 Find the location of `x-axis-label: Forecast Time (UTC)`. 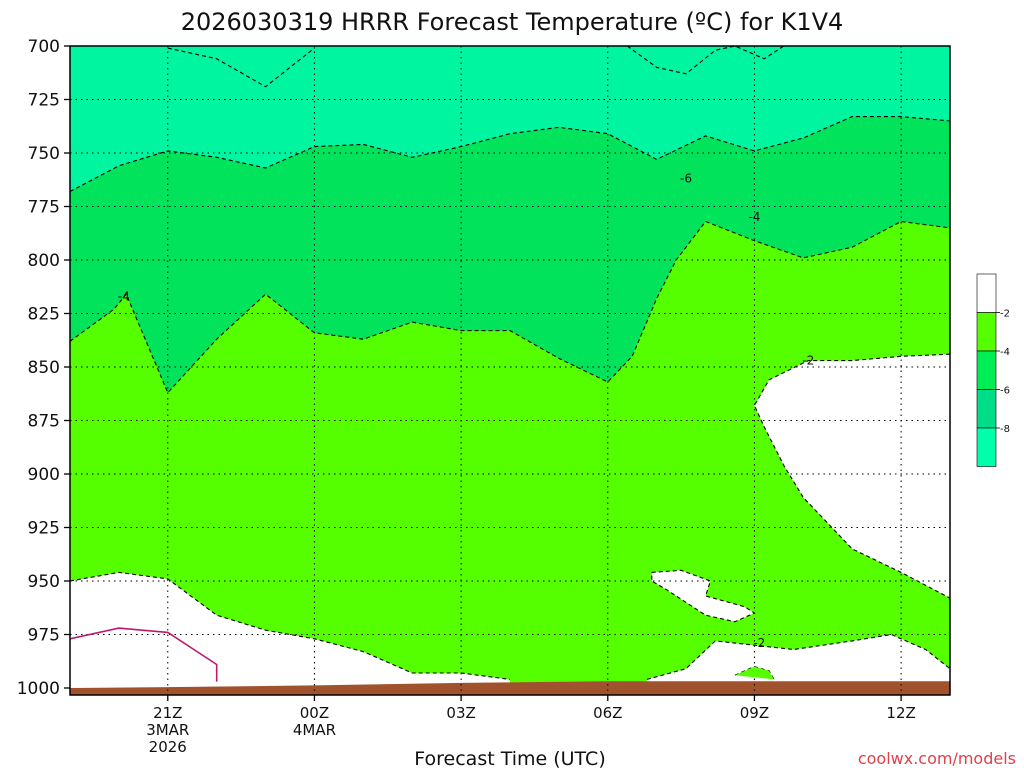

x-axis-label: Forecast Time (UTC) is located at coordinates (509, 758).